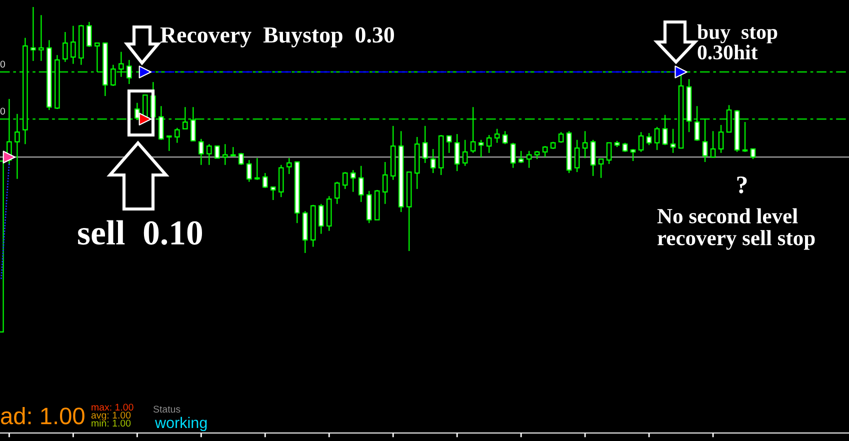 The height and width of the screenshot is (441, 849). Describe the element at coordinates (742, 185) in the screenshot. I see `annotation: ?` at that location.